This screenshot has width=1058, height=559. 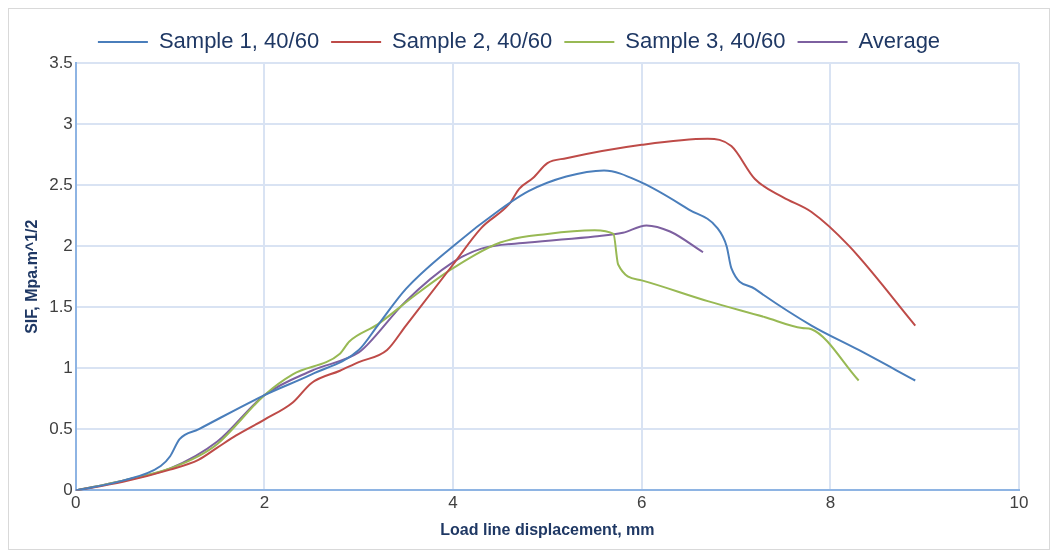 I want to click on x-tick-label: 6, so click(x=642, y=503).